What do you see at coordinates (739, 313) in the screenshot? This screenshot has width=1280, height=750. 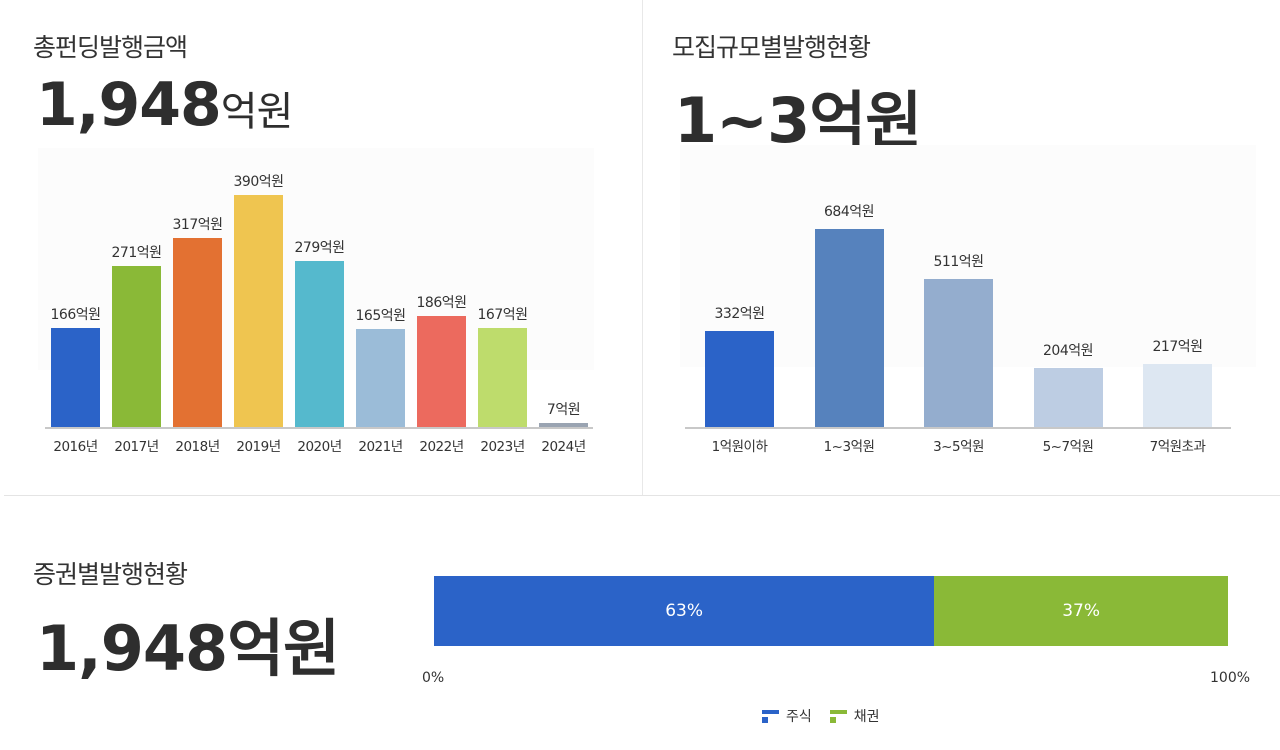 I see `bar-value-label: 332억원` at bounding box center [739, 313].